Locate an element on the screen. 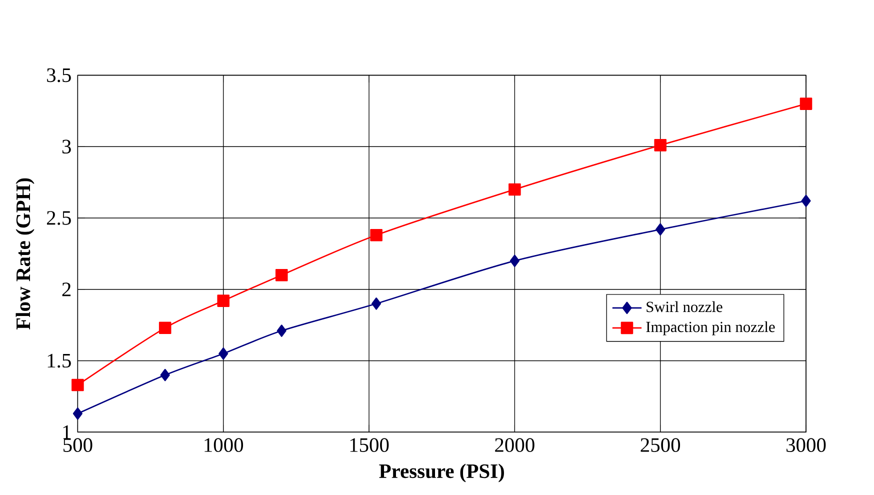  y-tick-label: 3 is located at coordinates (66, 147).